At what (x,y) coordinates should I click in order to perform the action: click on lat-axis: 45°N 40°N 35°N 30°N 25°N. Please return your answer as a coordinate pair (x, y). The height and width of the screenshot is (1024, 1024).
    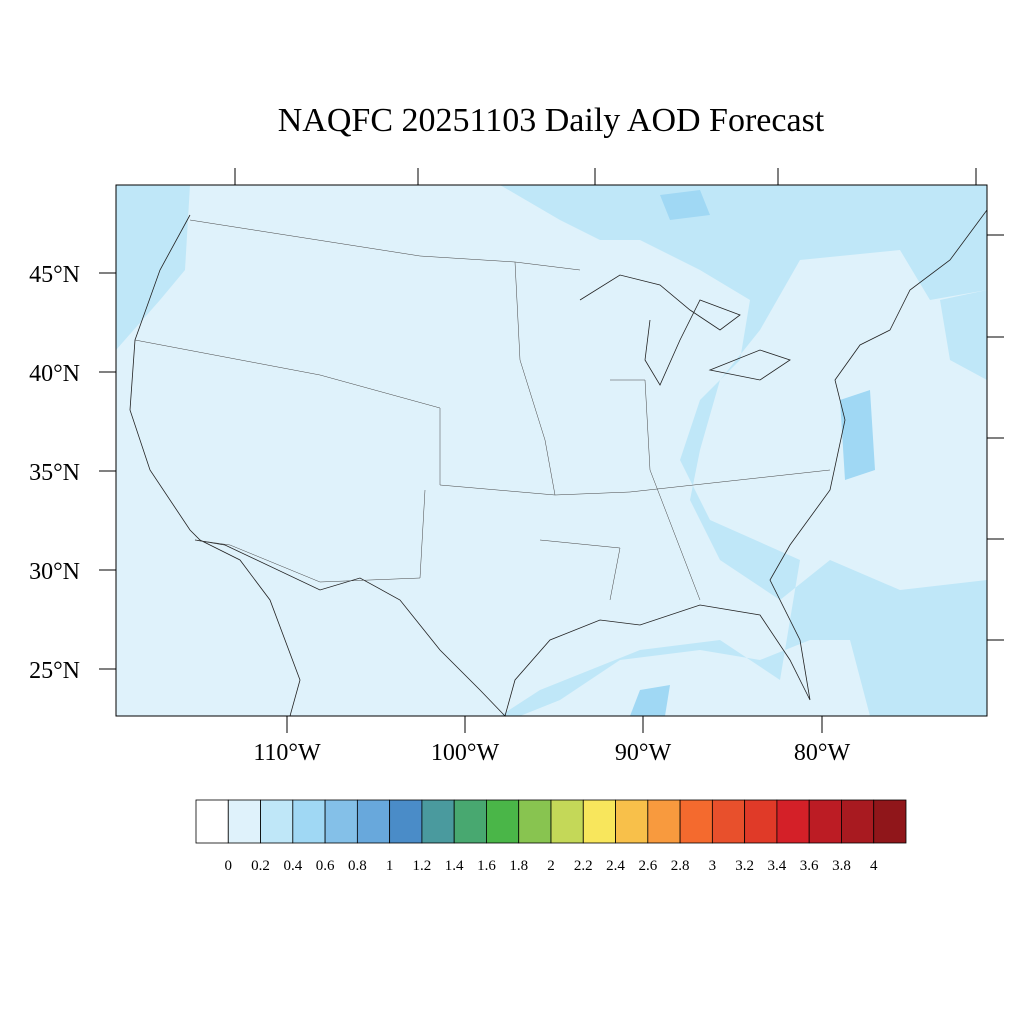
    Looking at the image, I should click on (72, 473).